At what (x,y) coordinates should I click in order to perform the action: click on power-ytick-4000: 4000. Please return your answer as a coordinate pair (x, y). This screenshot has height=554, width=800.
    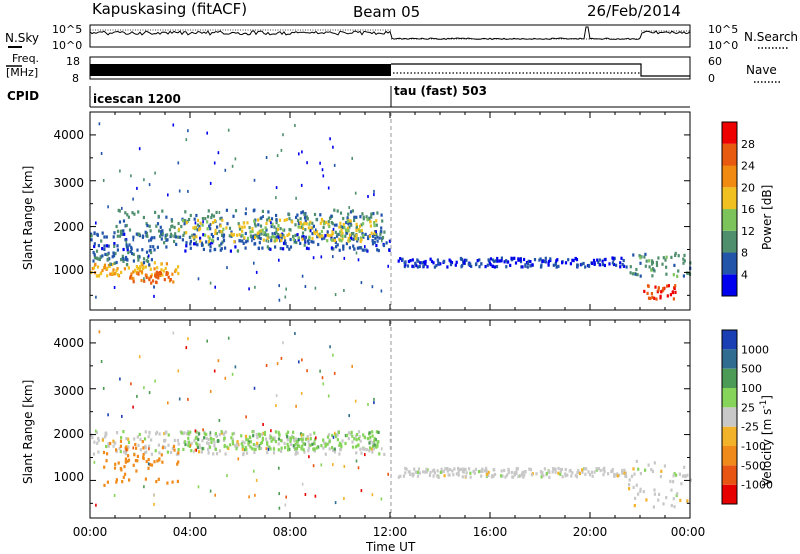
    Looking at the image, I should click on (68, 135).